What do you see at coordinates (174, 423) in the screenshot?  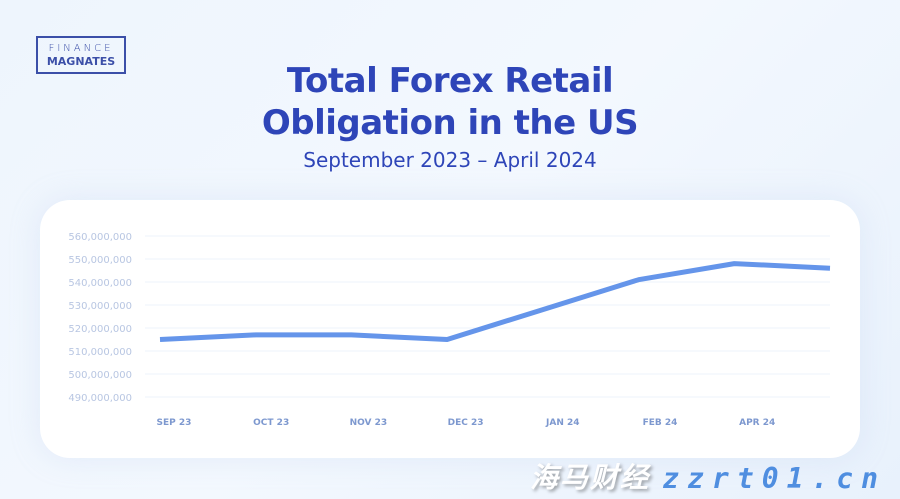 I see `x-tick-label: SEP 23` at bounding box center [174, 423].